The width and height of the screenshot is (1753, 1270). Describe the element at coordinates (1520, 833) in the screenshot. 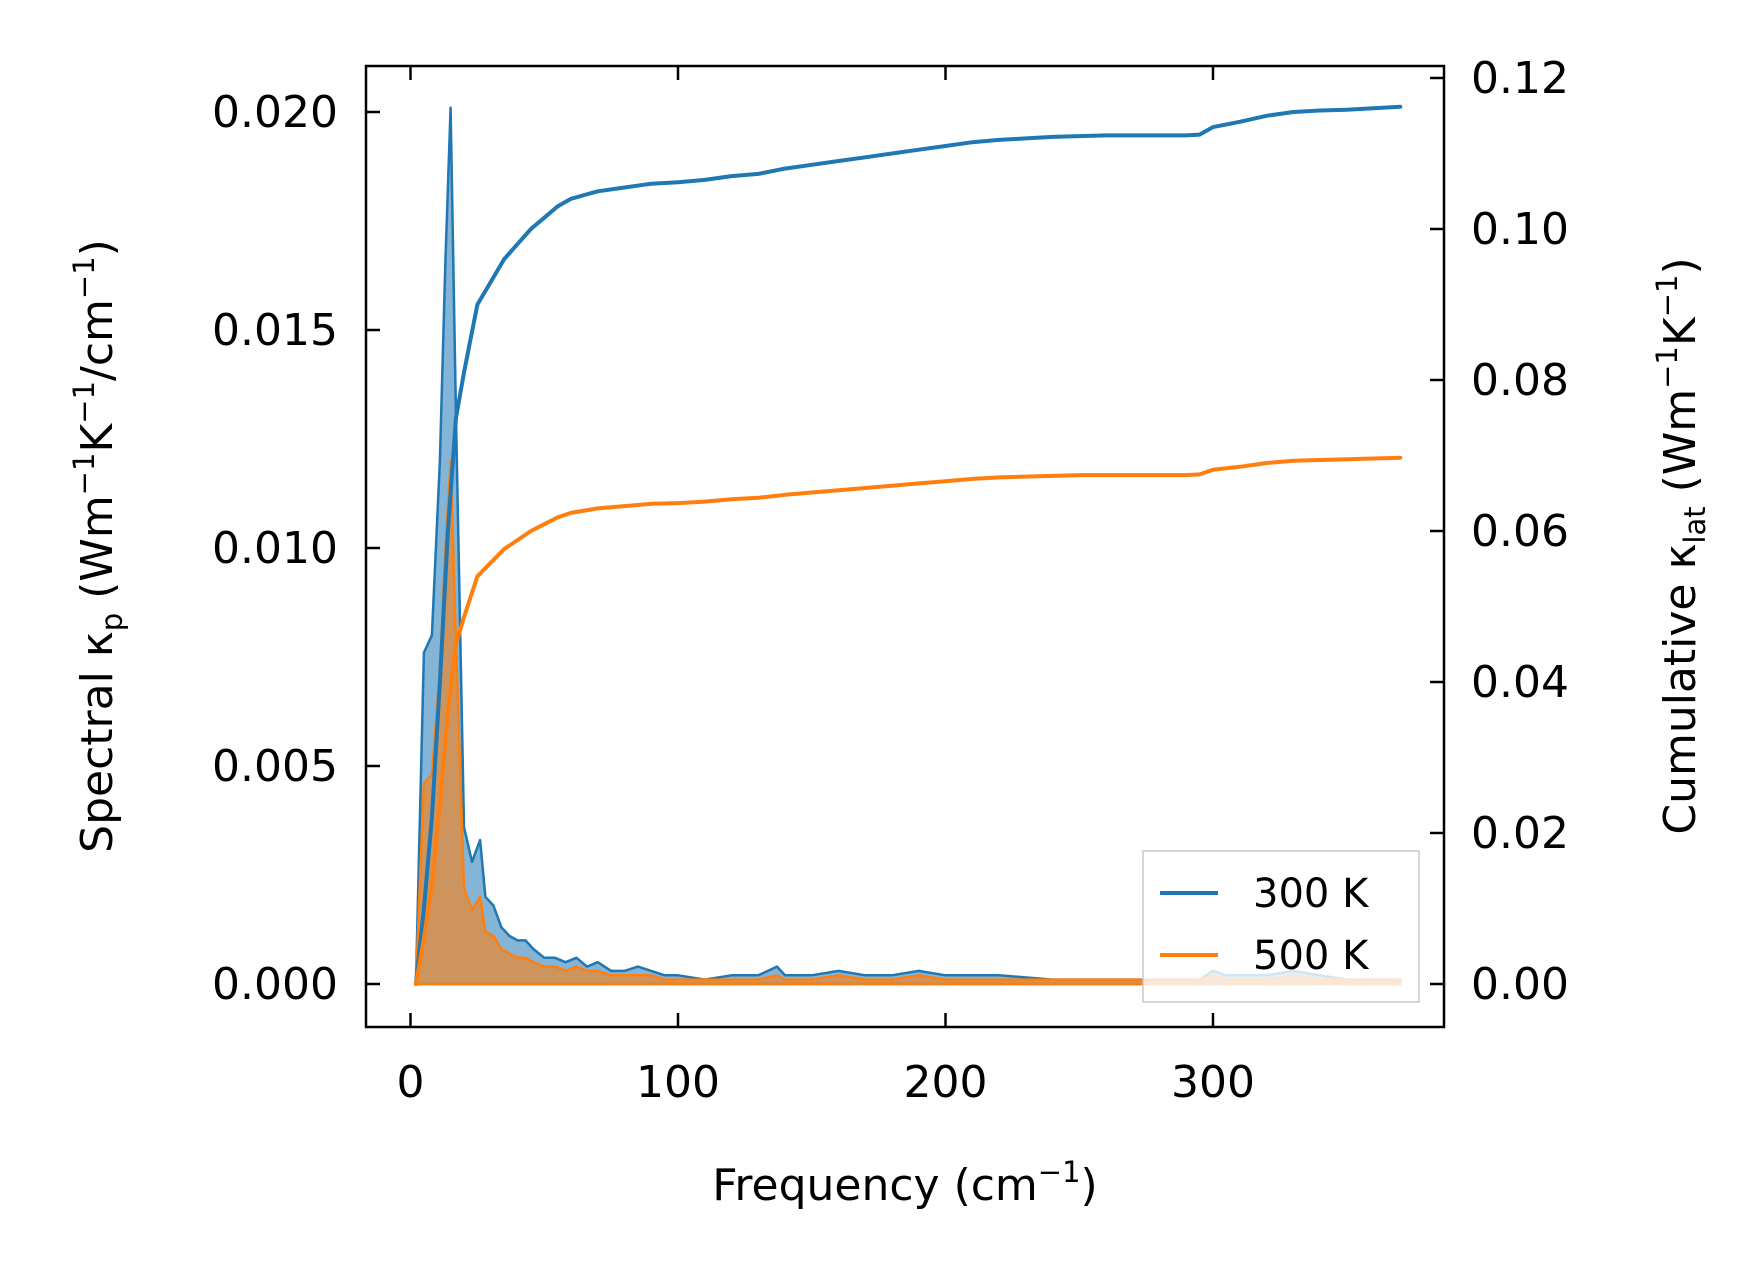

I see `right-y-tick-label: 0.02` at that location.